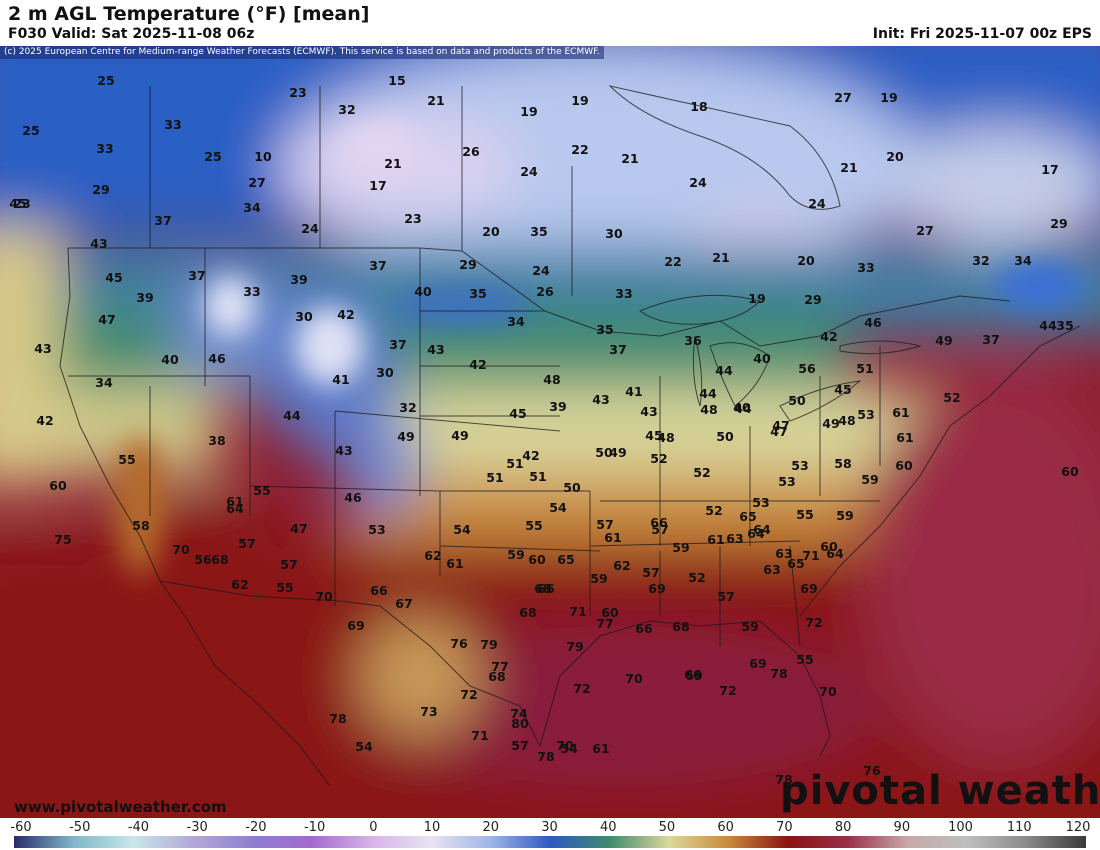 Image resolution: width=1100 pixels, height=850 pixels. I want to click on colorbar-tick-label: 100, so click(960, 827).